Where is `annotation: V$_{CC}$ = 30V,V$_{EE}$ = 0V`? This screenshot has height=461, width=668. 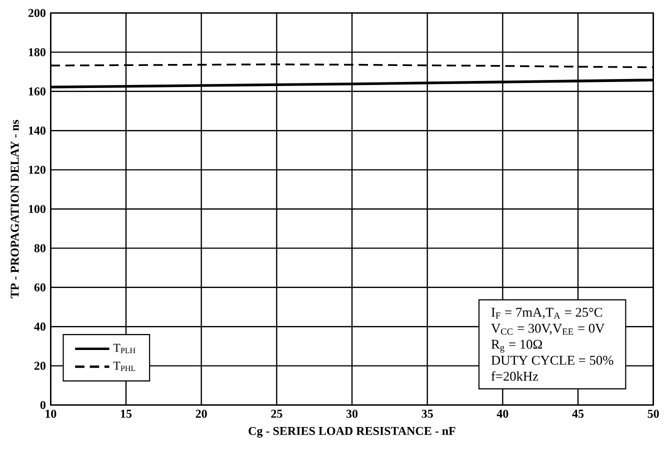
annotation: V$_{CC}$ = 30V,V$_{EE}$ = 0V is located at coordinates (548, 329).